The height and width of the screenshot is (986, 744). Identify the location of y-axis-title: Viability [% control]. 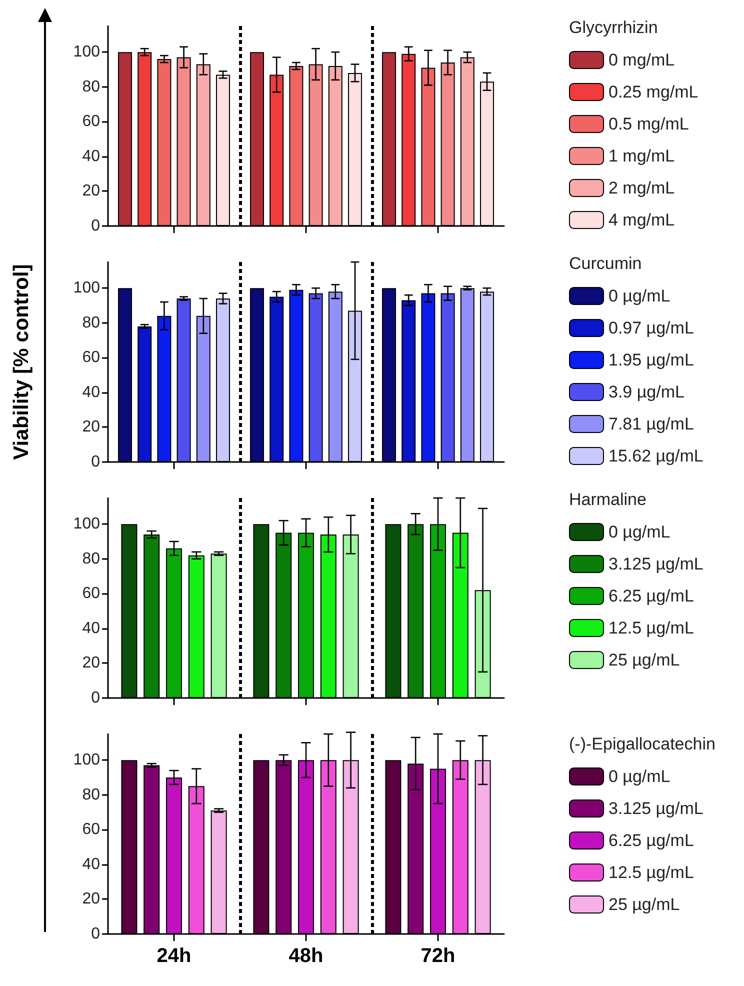
(22, 362).